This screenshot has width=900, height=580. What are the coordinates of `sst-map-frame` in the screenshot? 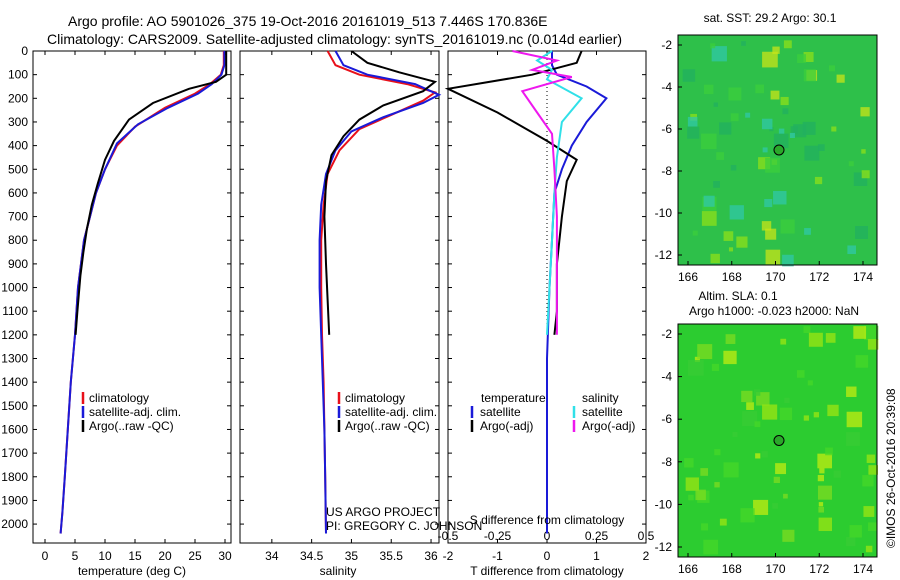 It's located at (777, 150).